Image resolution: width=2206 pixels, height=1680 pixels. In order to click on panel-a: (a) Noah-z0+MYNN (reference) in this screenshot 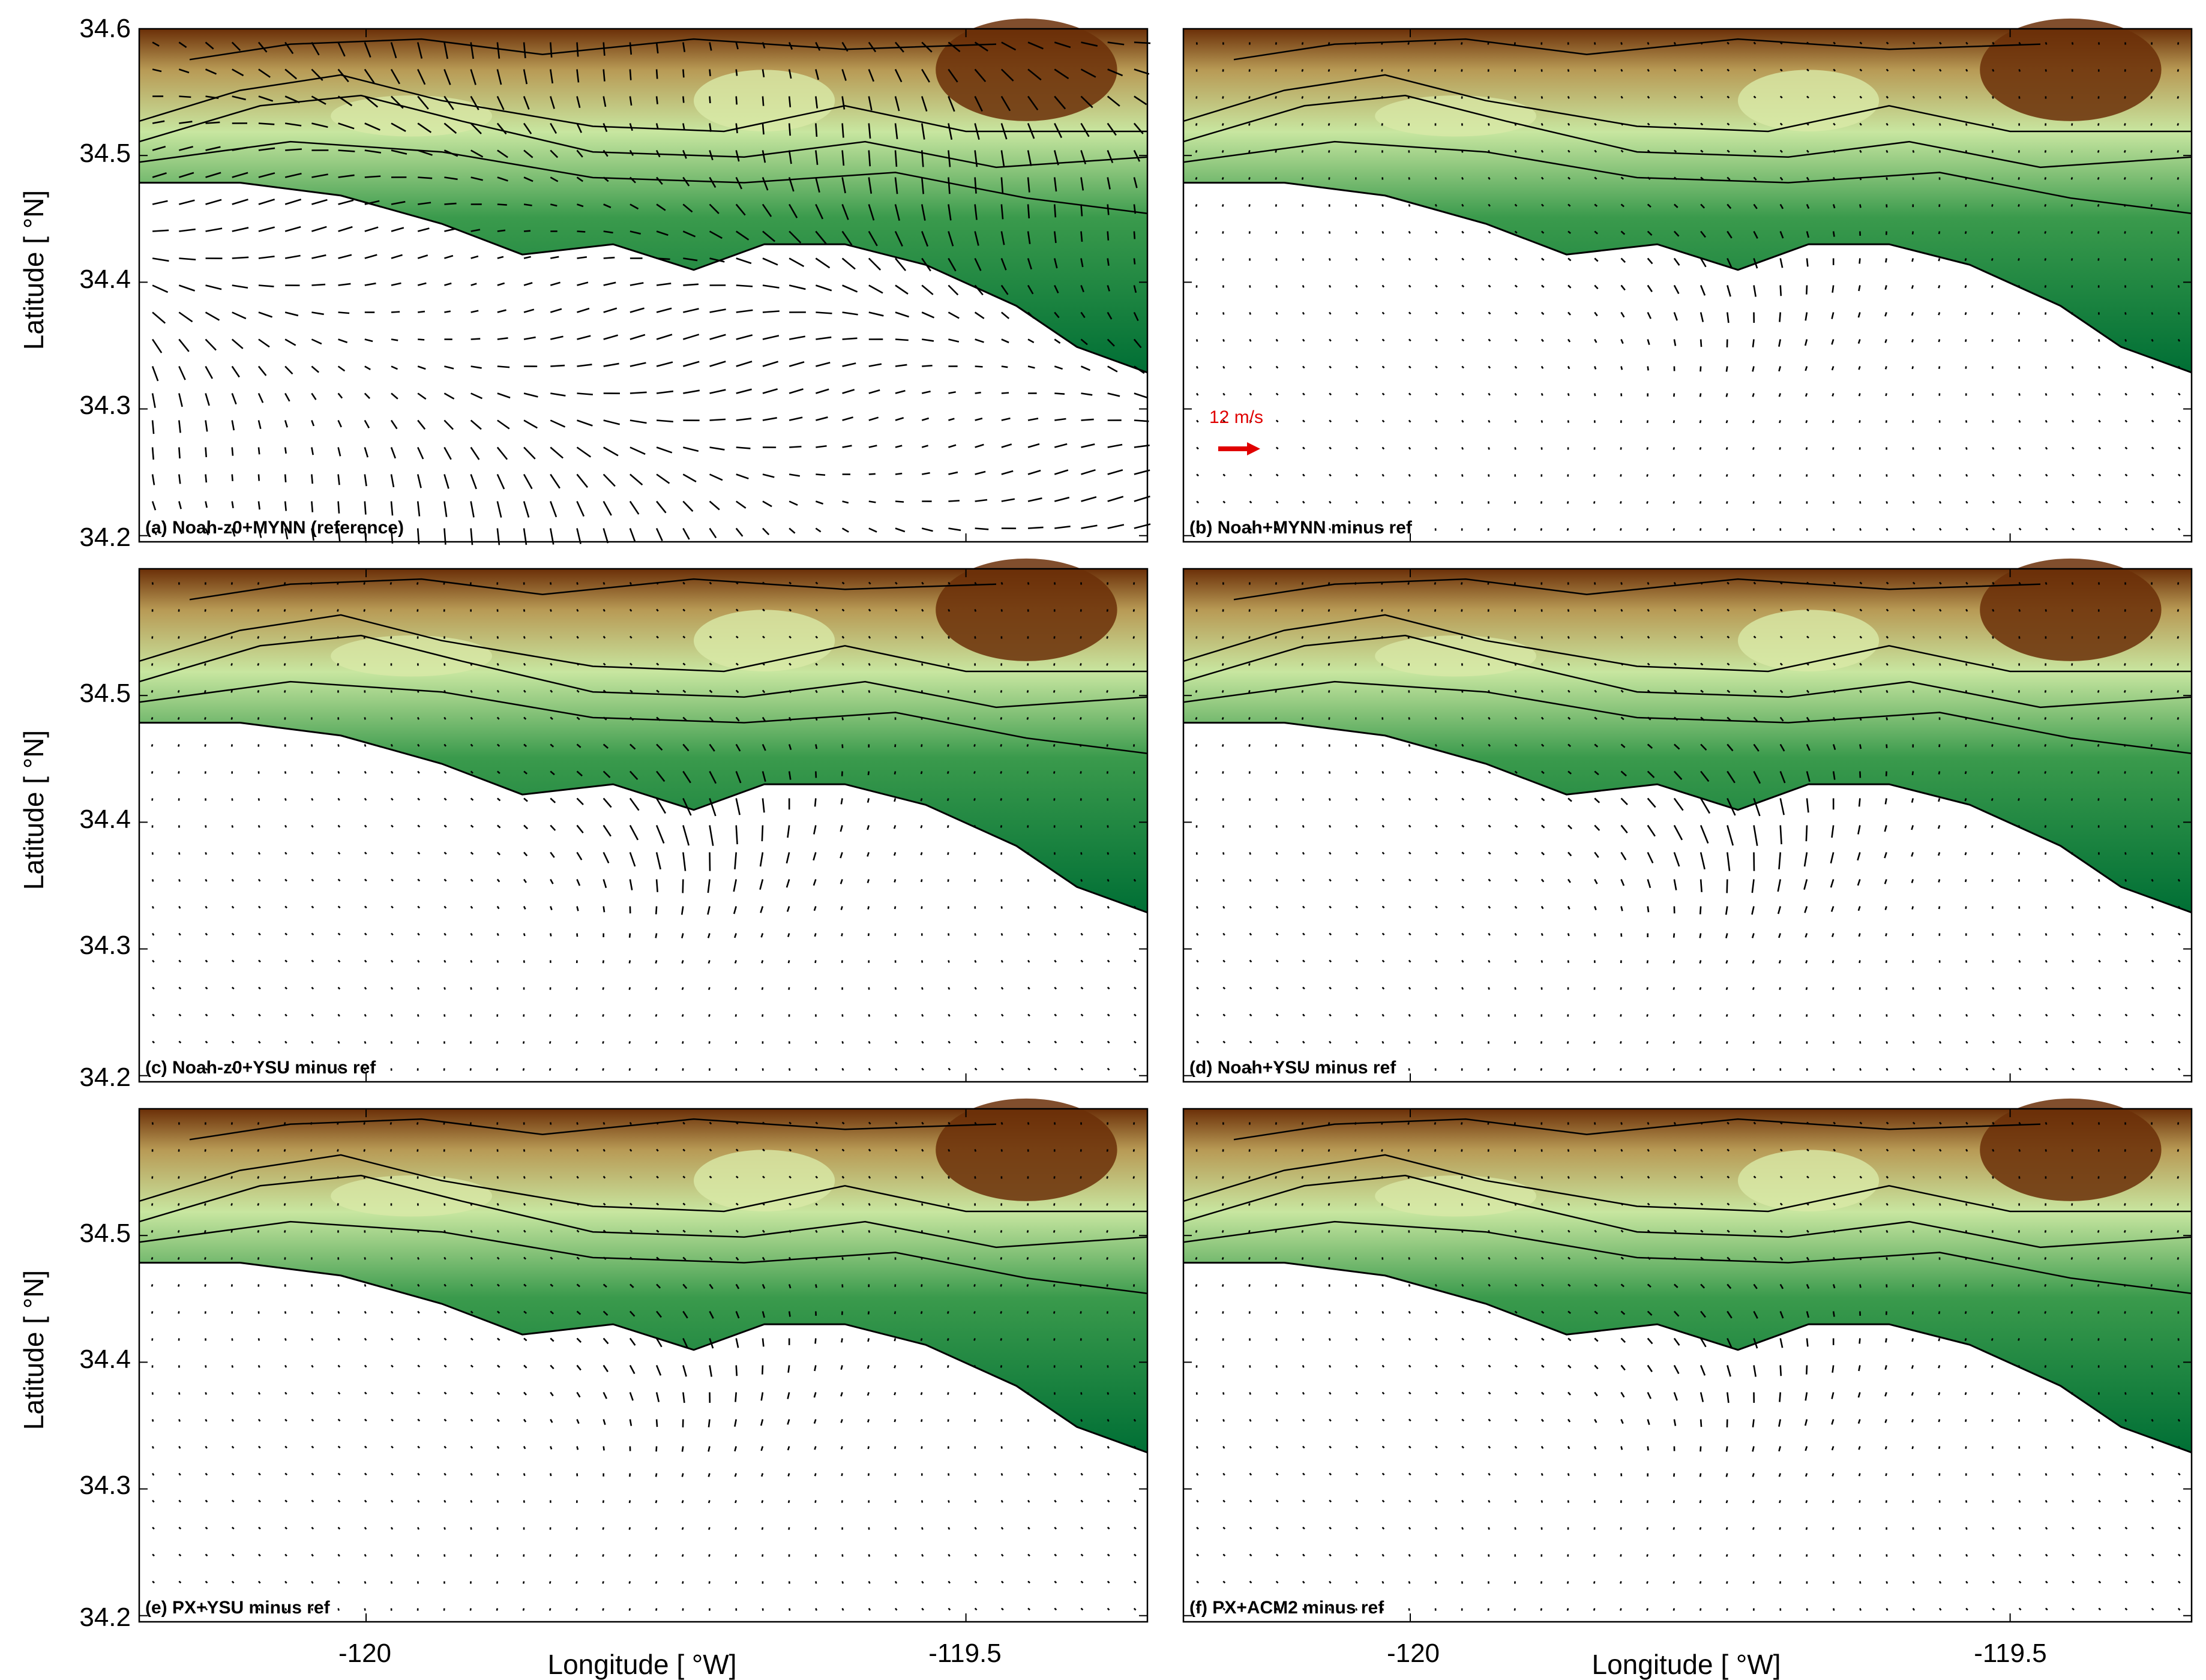, I will do `click(644, 281)`.